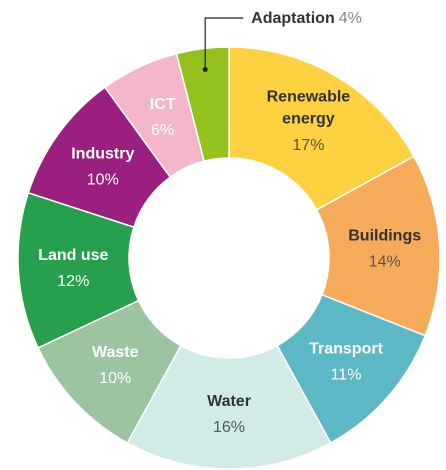 The height and width of the screenshot is (470, 446). What do you see at coordinates (162, 130) in the screenshot?
I see `segment-value: 6%` at bounding box center [162, 130].